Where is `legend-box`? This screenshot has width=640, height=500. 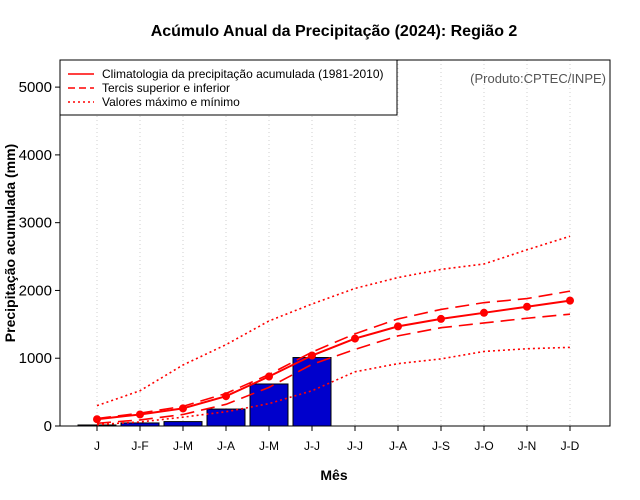
legend-box is located at coordinates (228, 87).